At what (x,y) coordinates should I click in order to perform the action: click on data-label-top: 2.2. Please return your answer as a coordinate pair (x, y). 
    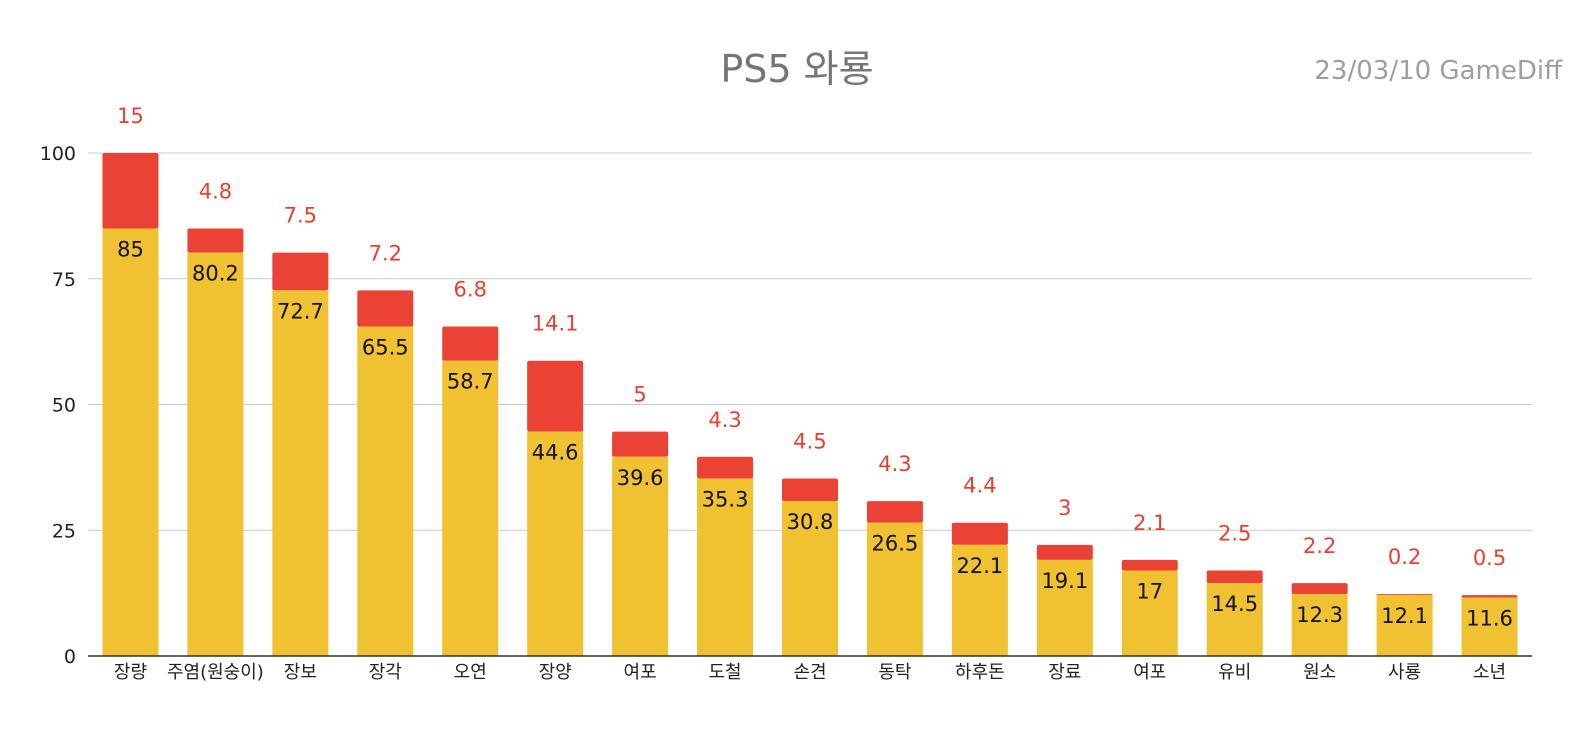
    Looking at the image, I should click on (1319, 546).